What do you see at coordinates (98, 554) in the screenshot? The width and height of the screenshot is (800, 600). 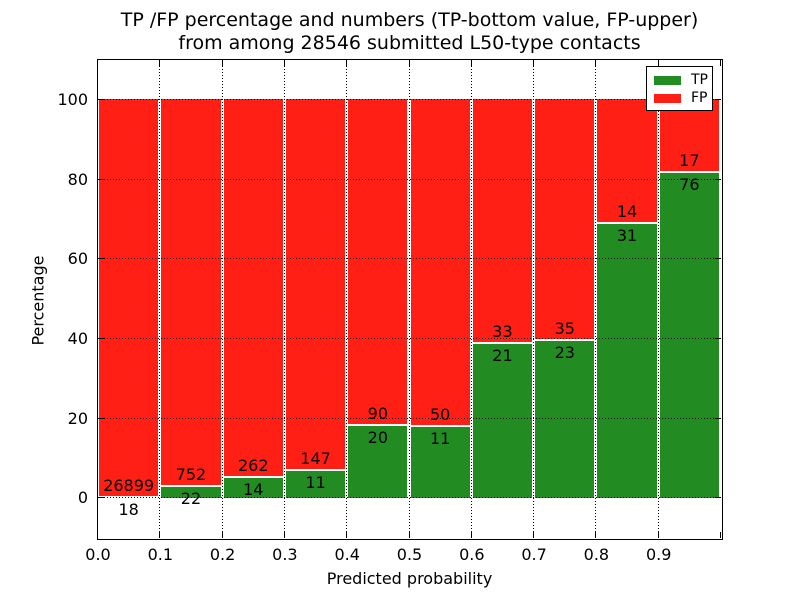 I see `x-tick-label-0.0: 0.0` at bounding box center [98, 554].